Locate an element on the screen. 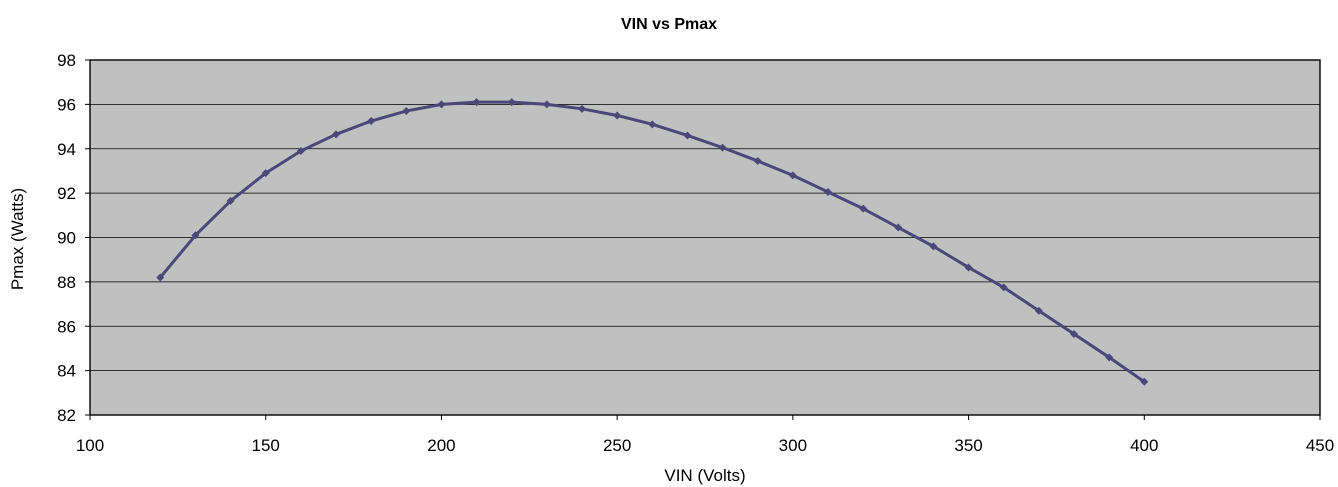  y-tick-label: 90 is located at coordinates (66, 238).